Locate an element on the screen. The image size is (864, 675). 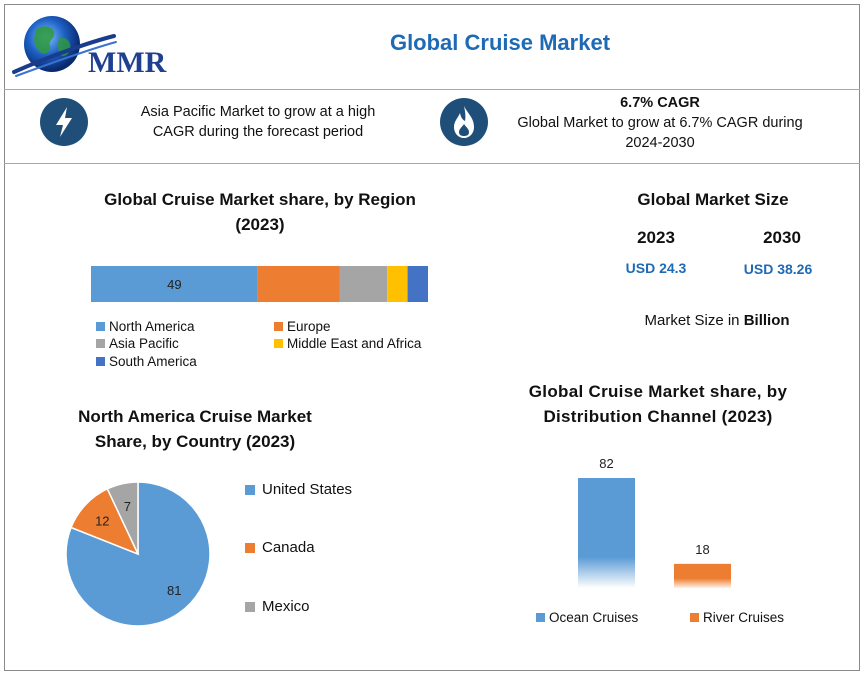
flame-icon-badge is located at coordinates (464, 122).